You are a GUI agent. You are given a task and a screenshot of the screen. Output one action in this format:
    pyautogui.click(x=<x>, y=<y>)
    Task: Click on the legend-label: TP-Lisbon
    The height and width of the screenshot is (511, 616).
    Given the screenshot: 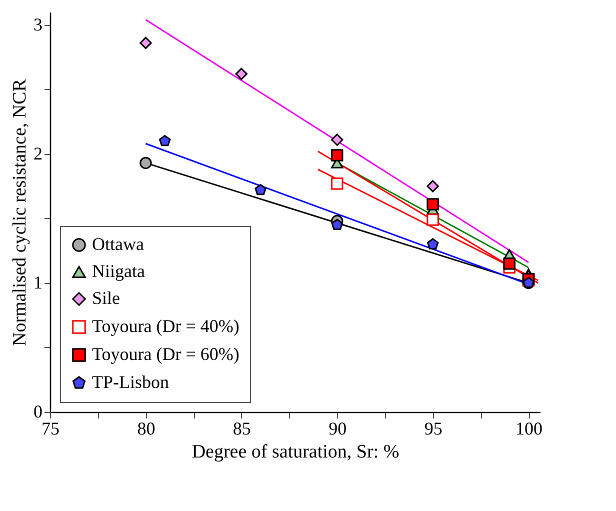 What is the action you would take?
    pyautogui.click(x=131, y=382)
    